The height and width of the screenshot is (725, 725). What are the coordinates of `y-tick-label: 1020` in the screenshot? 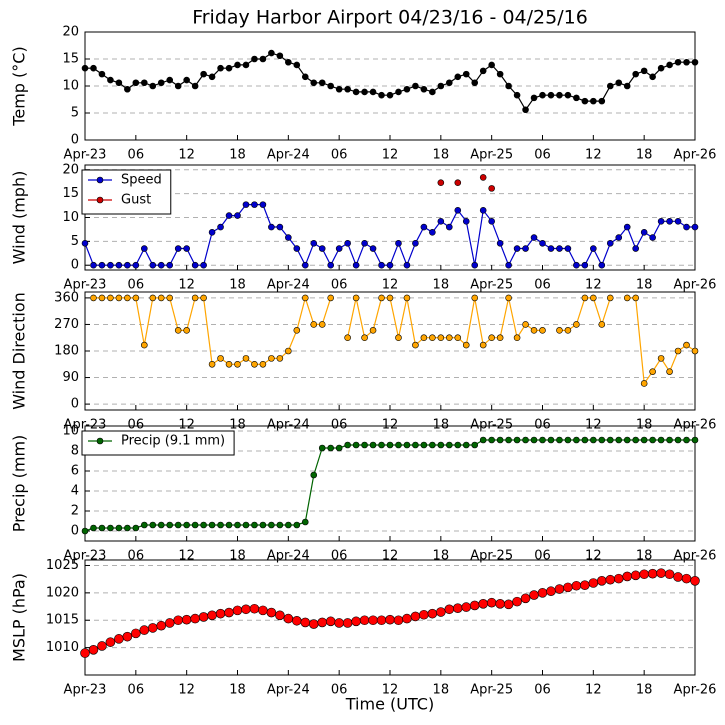 It's located at (62, 592).